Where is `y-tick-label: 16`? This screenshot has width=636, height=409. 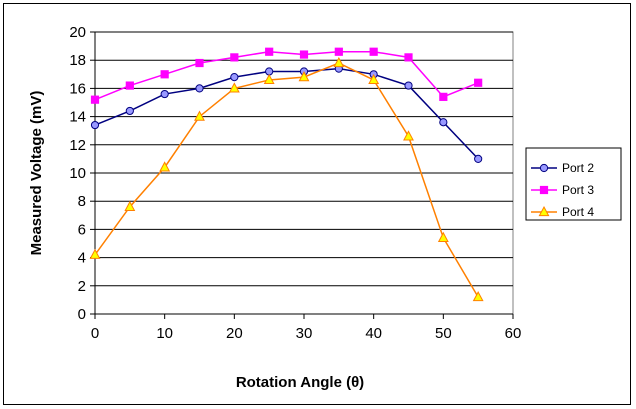
y-tick-label: 16 is located at coordinates (77, 88).